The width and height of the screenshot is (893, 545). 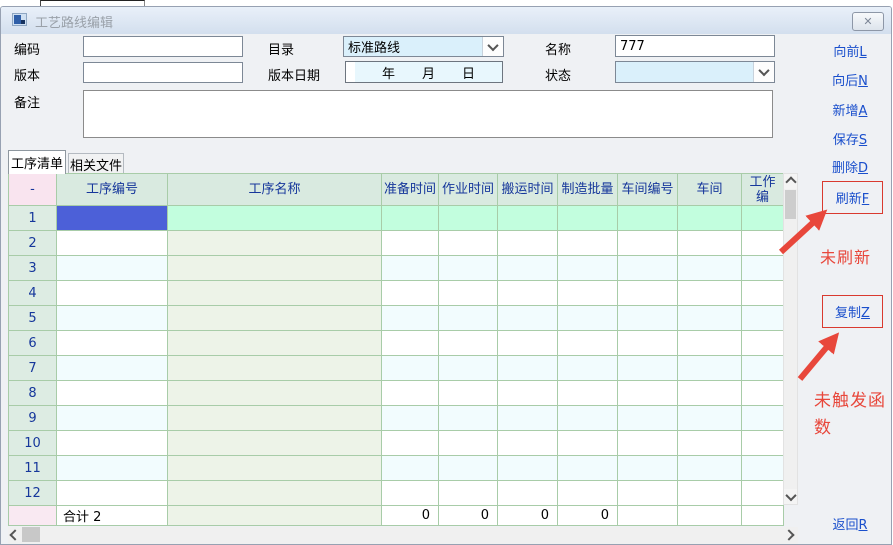 What do you see at coordinates (33, 468) in the screenshot?
I see `row-number-cell: 11` at bounding box center [33, 468].